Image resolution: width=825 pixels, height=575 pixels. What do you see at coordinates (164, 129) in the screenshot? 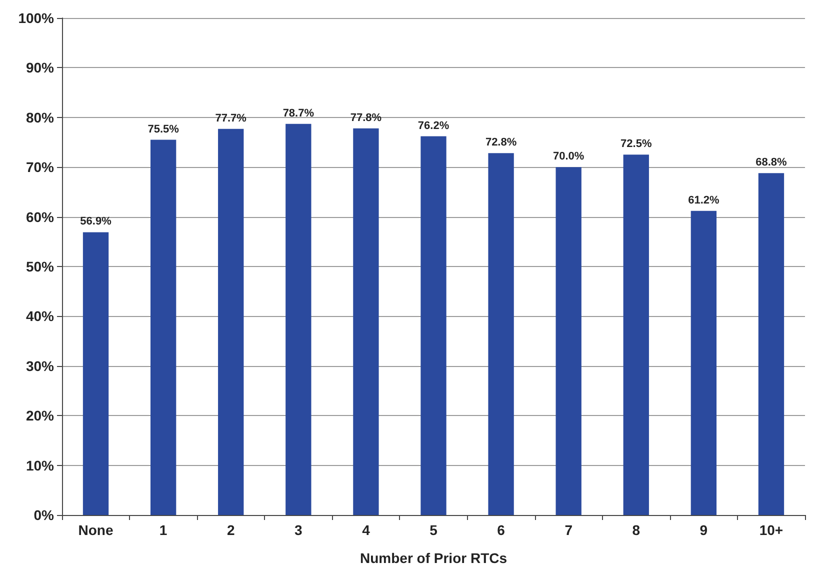
I see `data-label: 75.5%` at bounding box center [164, 129].